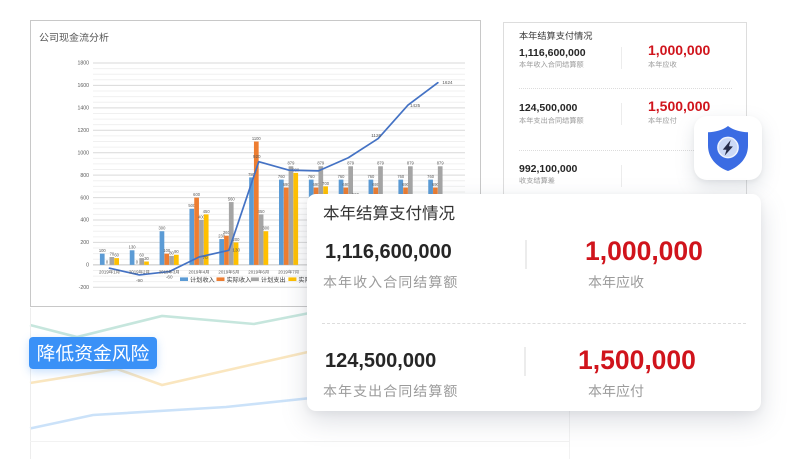  I want to click on svg-text: 计划收入, so click(202, 279).